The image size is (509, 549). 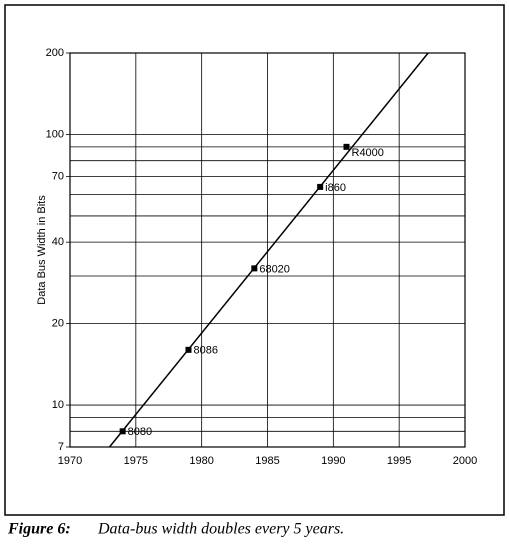 I want to click on point-label: R4000, so click(x=368, y=153).